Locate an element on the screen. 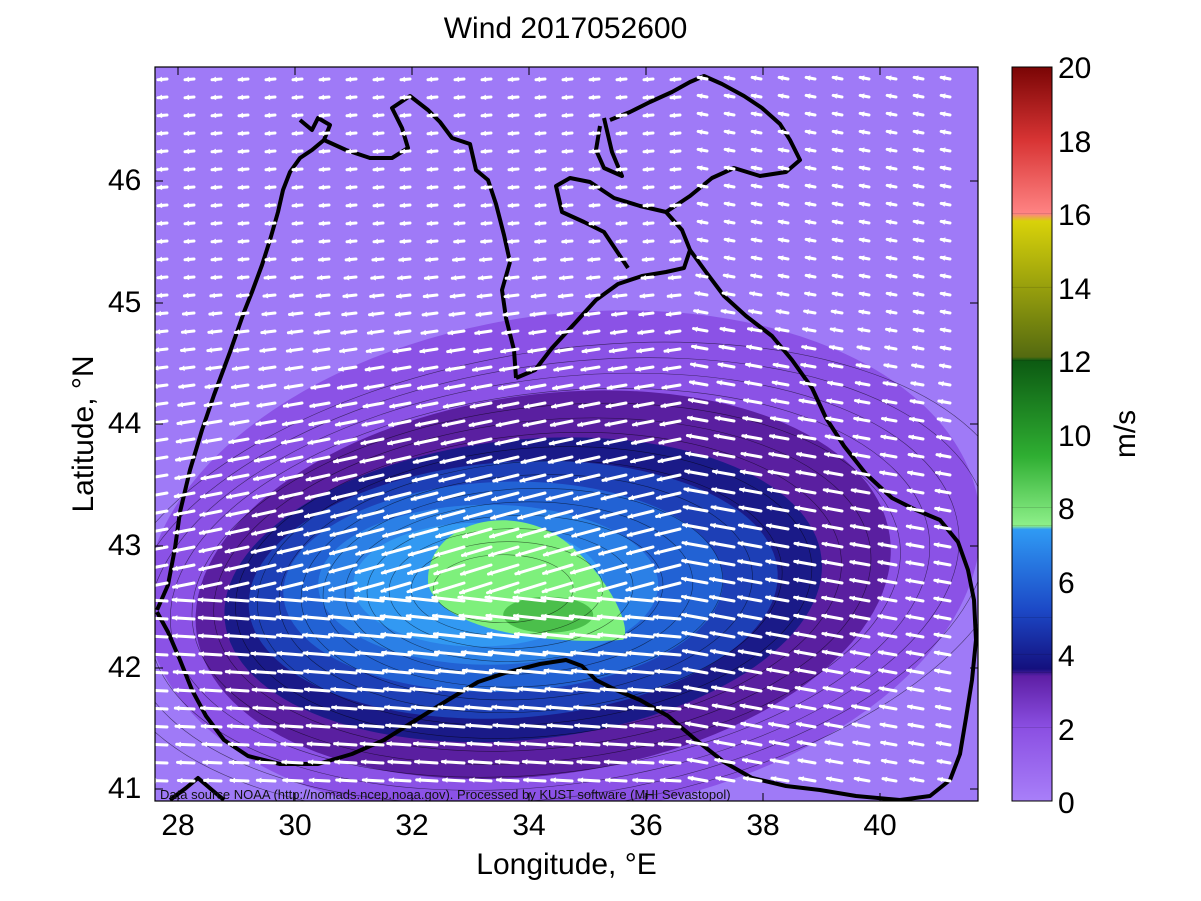 The height and width of the screenshot is (901, 1201). x-tick-label: 36 is located at coordinates (646, 825).